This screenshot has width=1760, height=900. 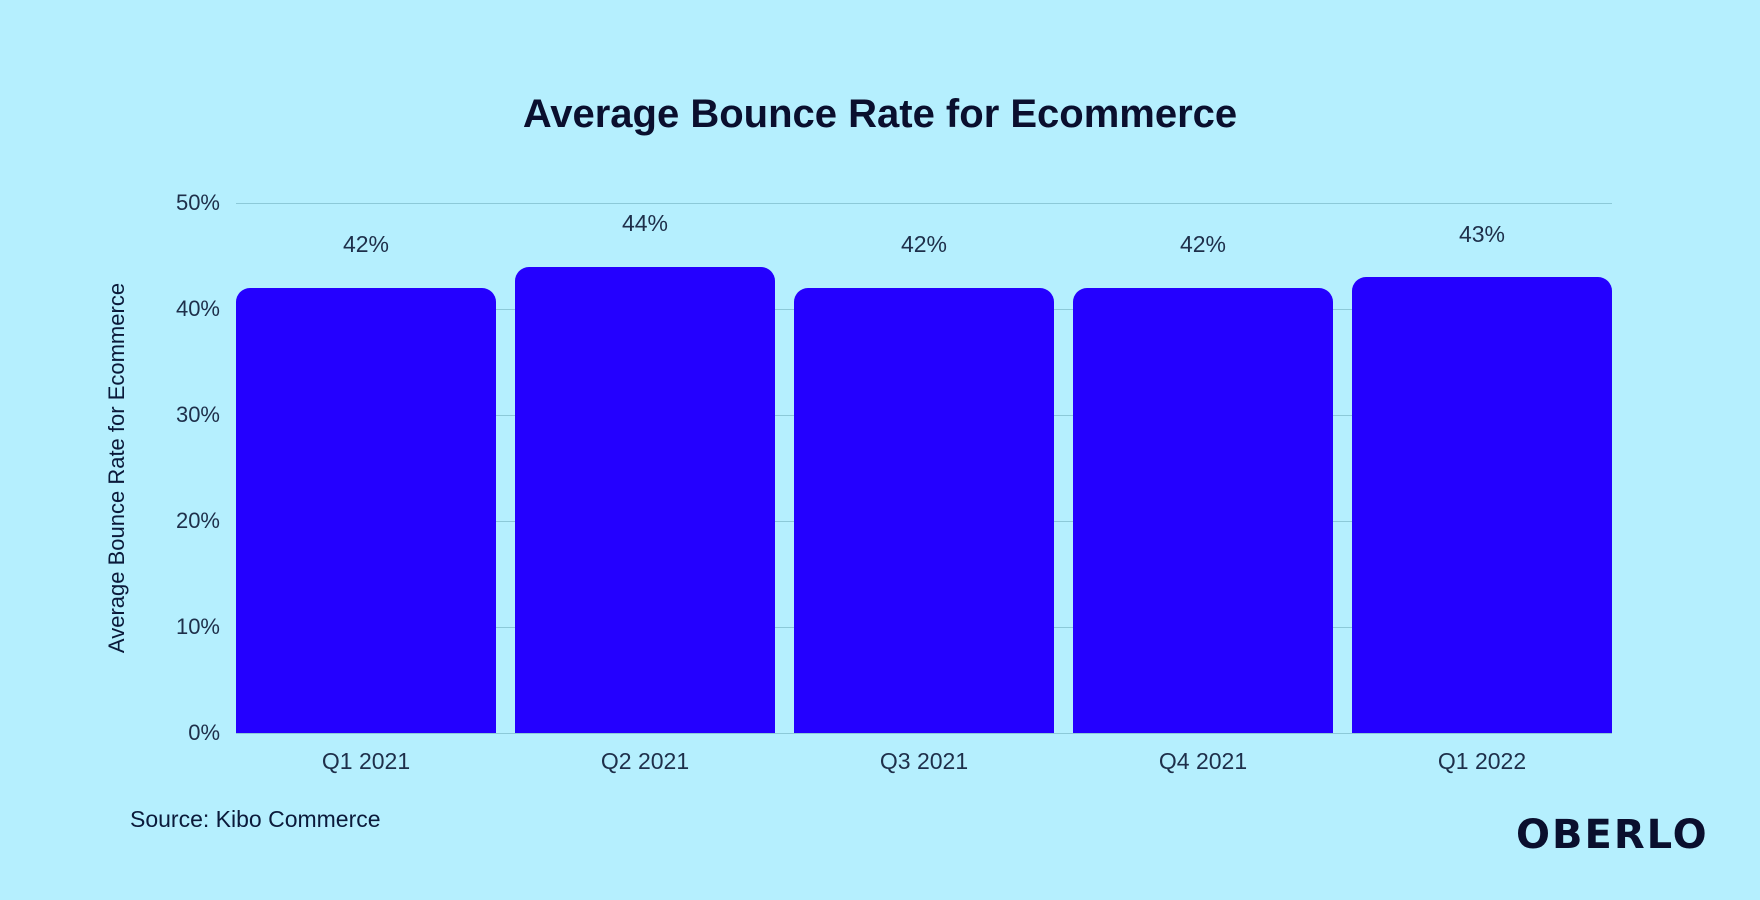 I want to click on value-label-q1-2022: 43%, so click(x=1482, y=234).